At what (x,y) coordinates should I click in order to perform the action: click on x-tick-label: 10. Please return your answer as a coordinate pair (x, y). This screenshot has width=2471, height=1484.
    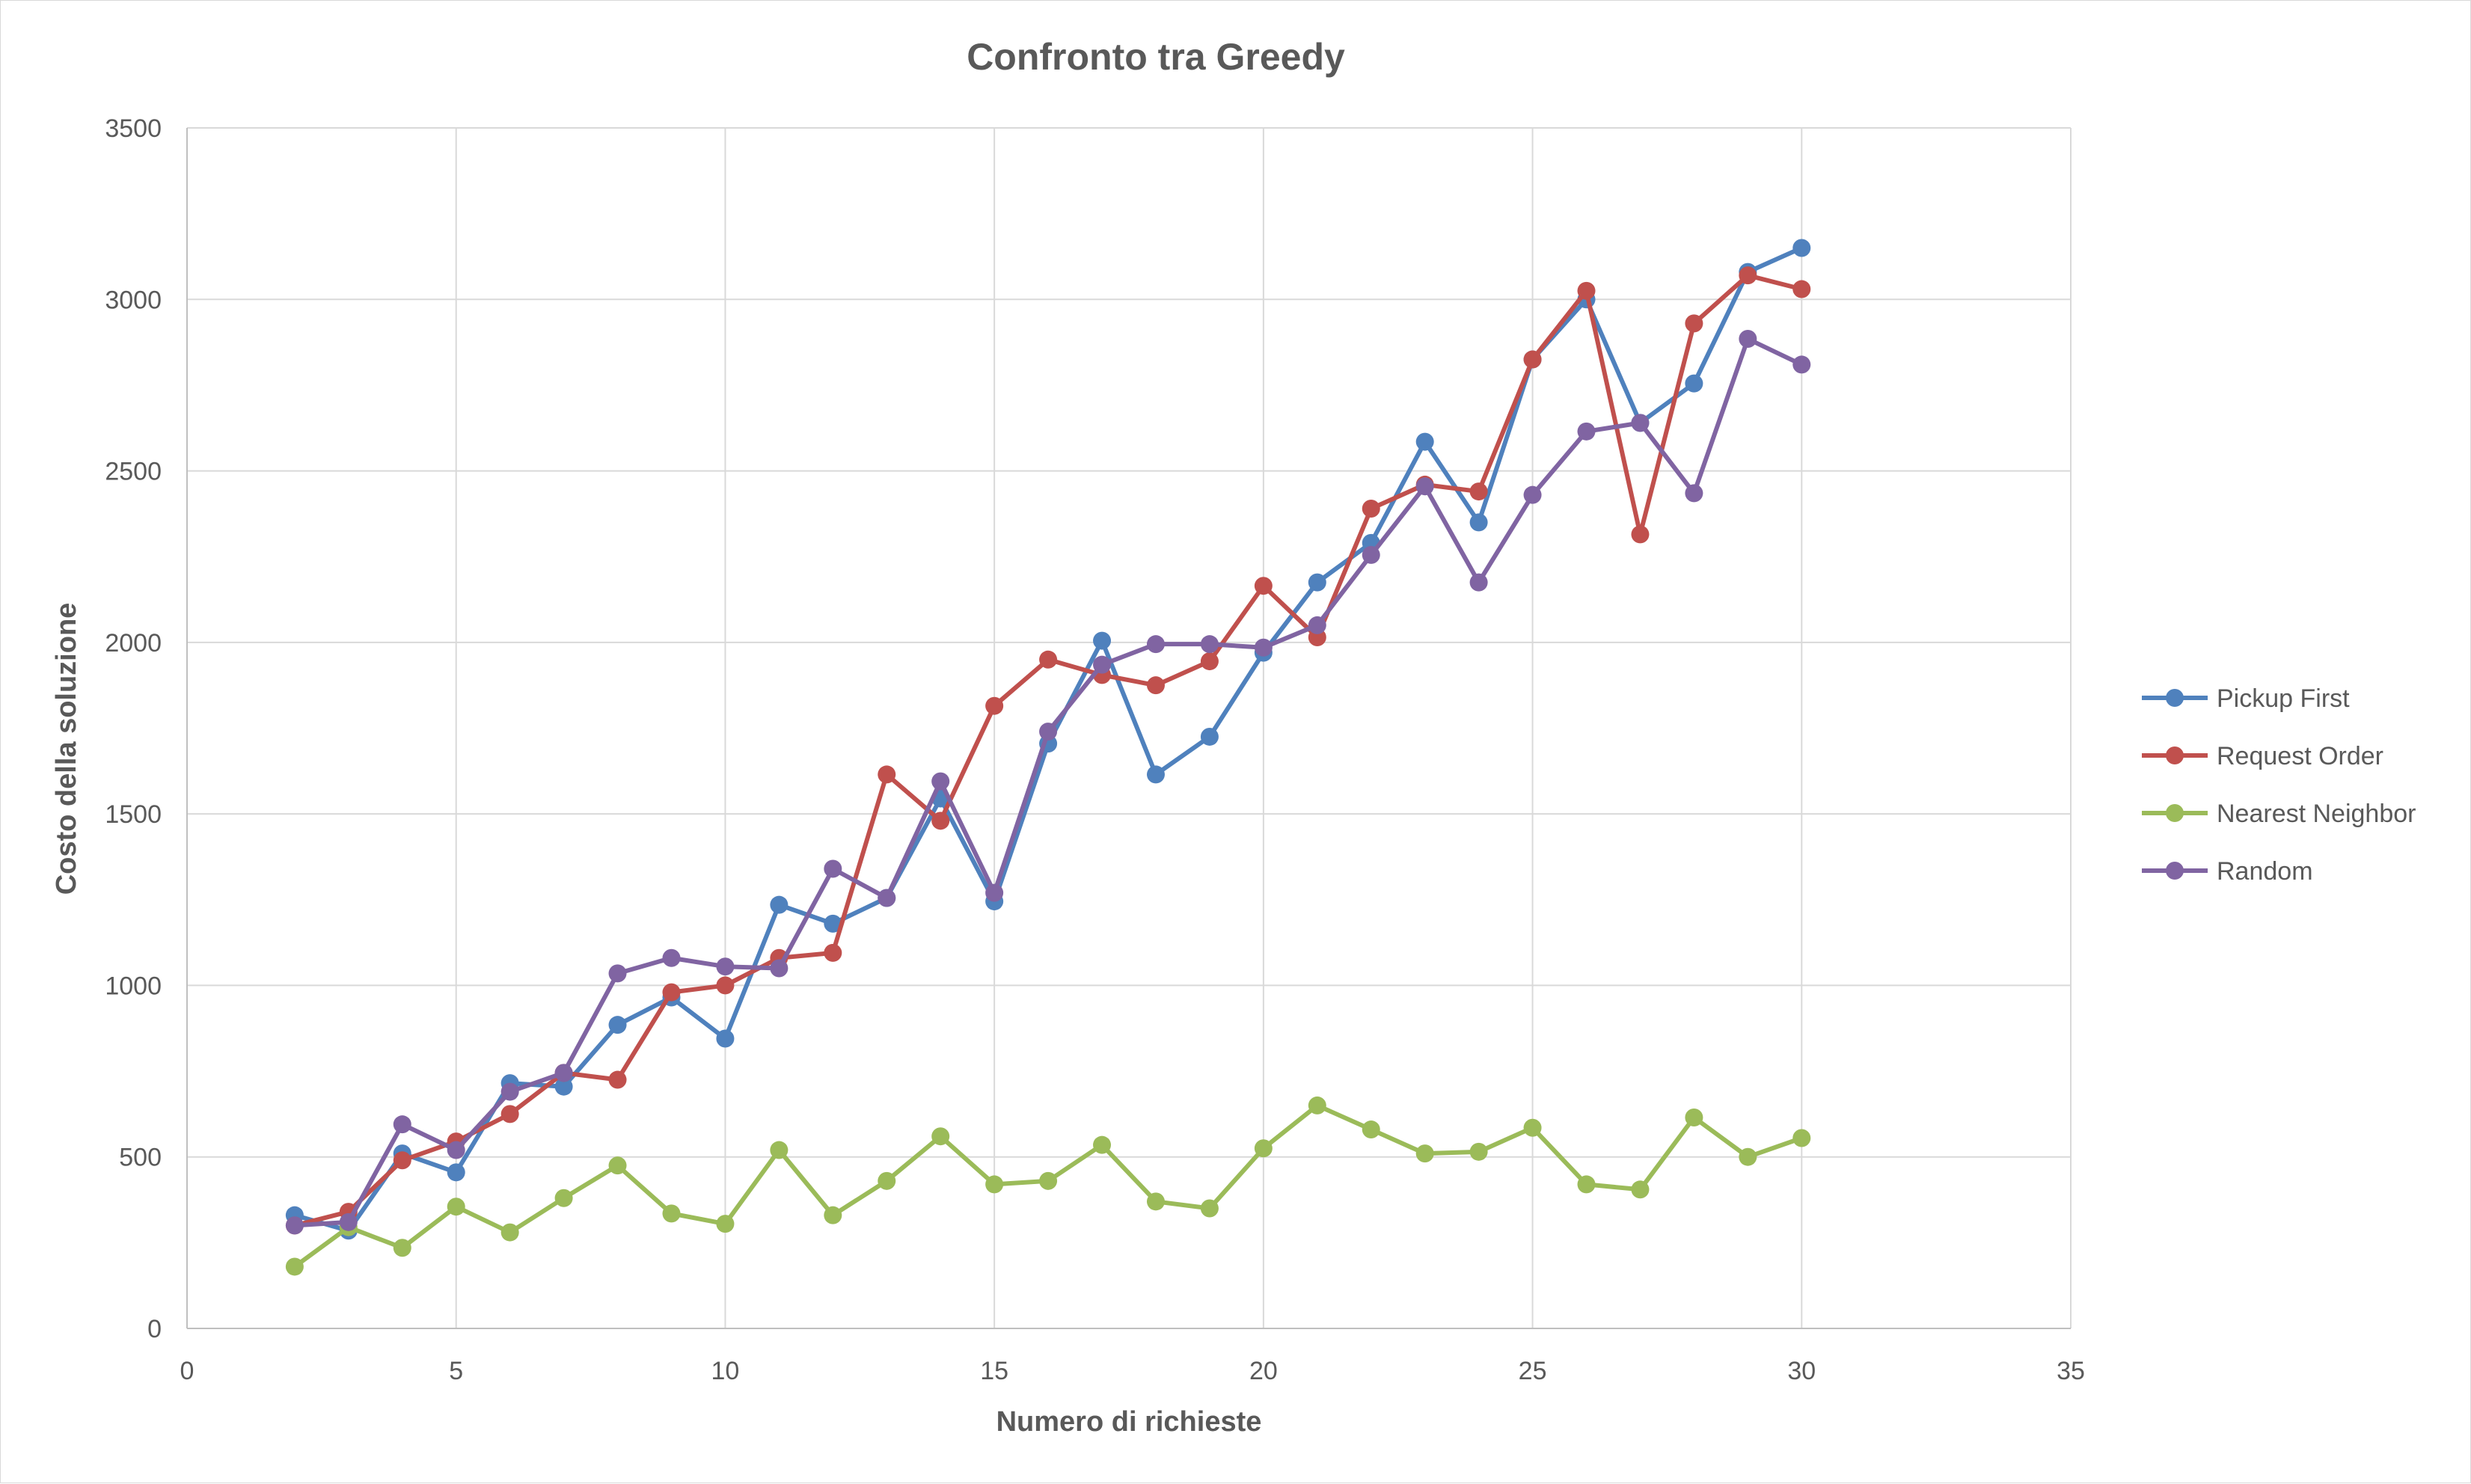
    Looking at the image, I should click on (725, 1371).